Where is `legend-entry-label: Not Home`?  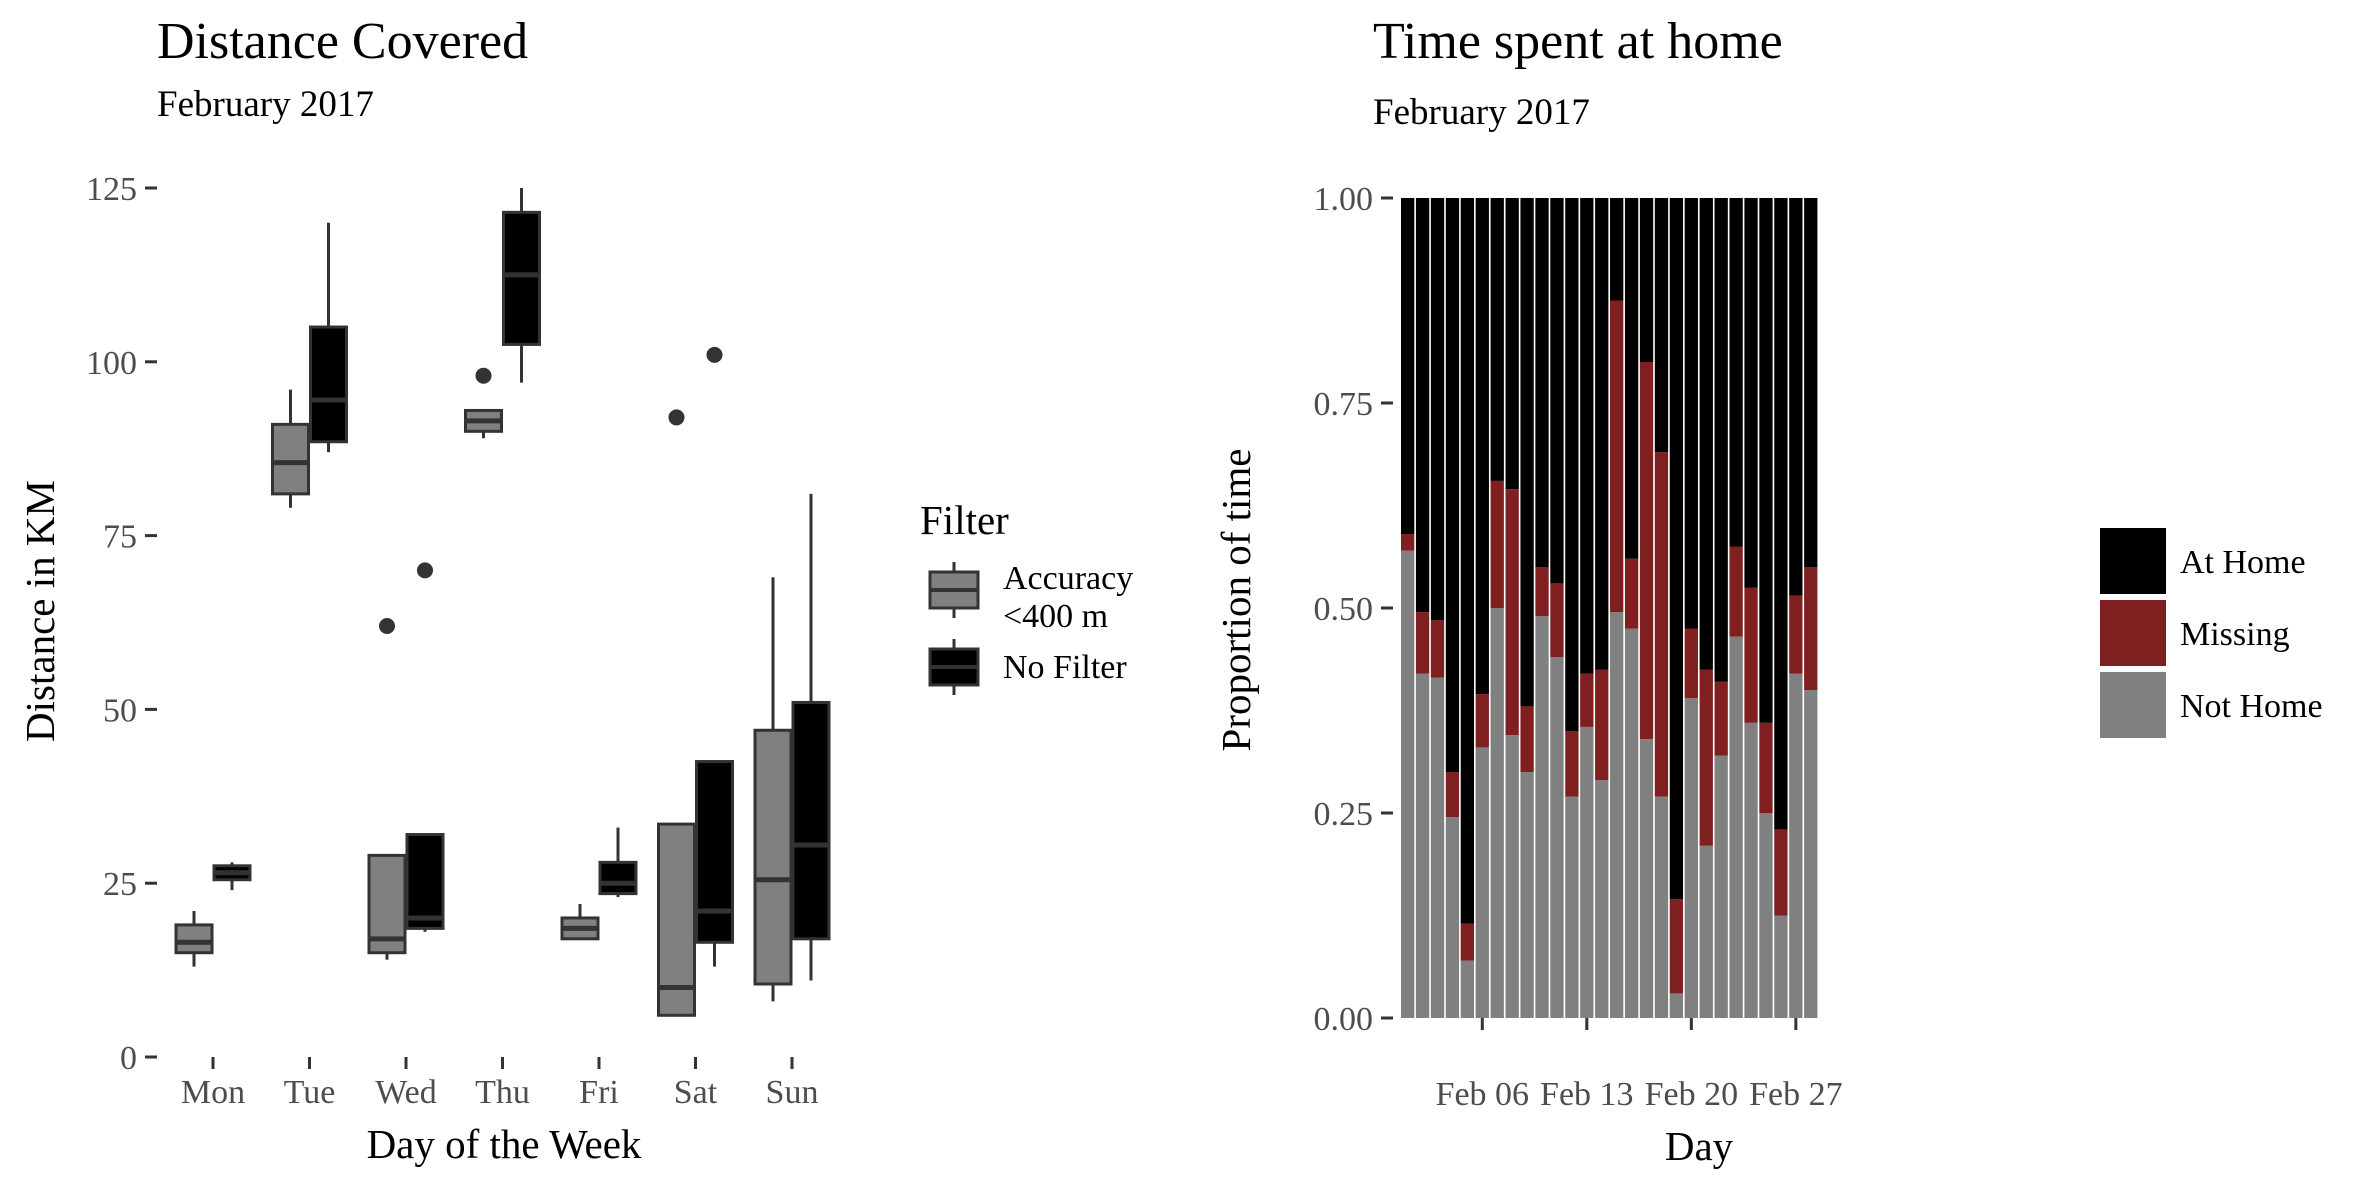
legend-entry-label: Not Home is located at coordinates (2251, 706).